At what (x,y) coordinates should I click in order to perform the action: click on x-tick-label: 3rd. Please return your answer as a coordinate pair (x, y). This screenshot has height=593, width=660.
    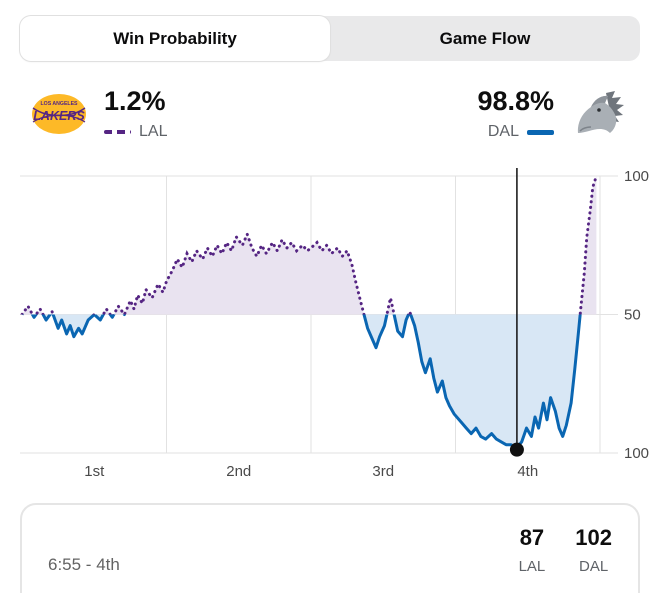
    Looking at the image, I should click on (383, 471).